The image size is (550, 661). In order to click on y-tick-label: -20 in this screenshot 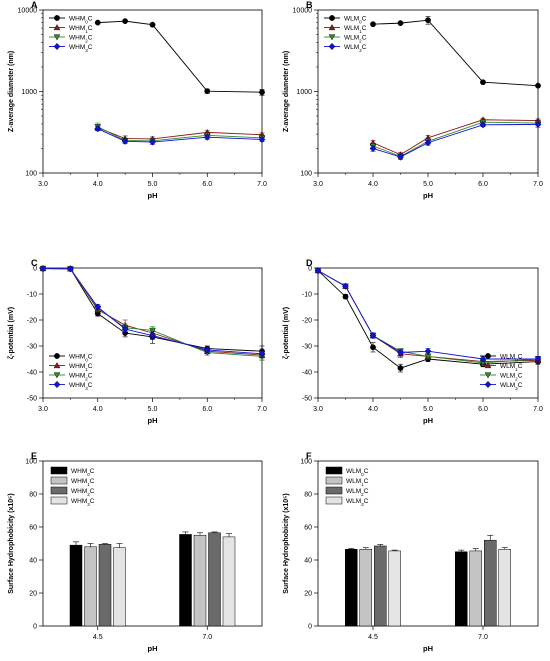, I will do `click(307, 321)`.